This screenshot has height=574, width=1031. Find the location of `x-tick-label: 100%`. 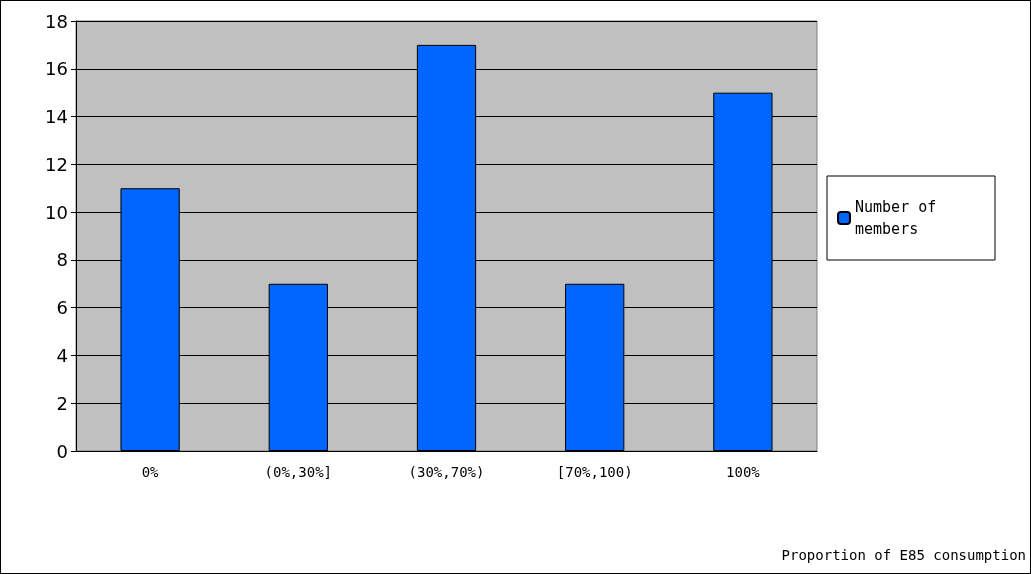

x-tick-label: 100% is located at coordinates (743, 472).